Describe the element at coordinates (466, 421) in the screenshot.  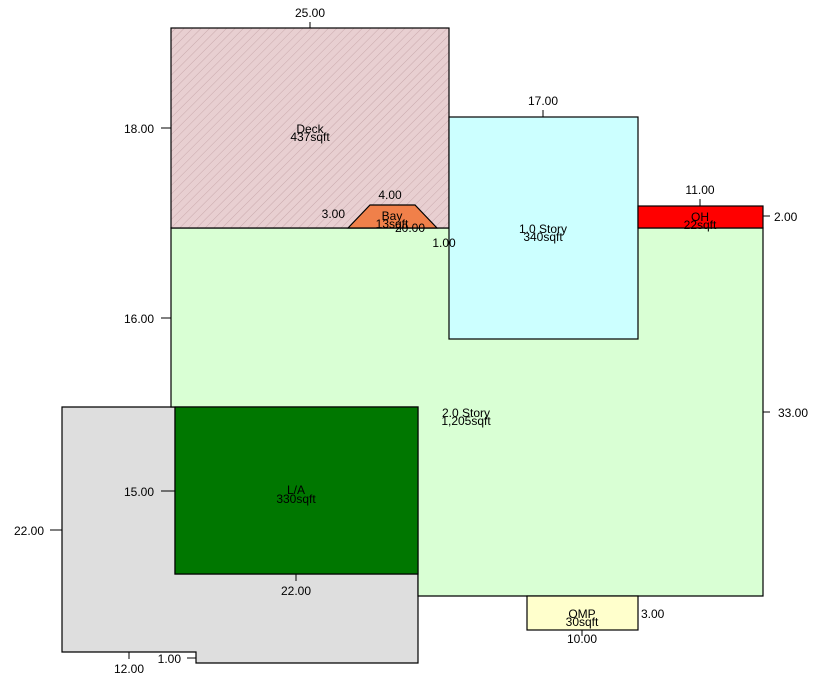
I see `two-story-area-label: 1,205sqft` at that location.